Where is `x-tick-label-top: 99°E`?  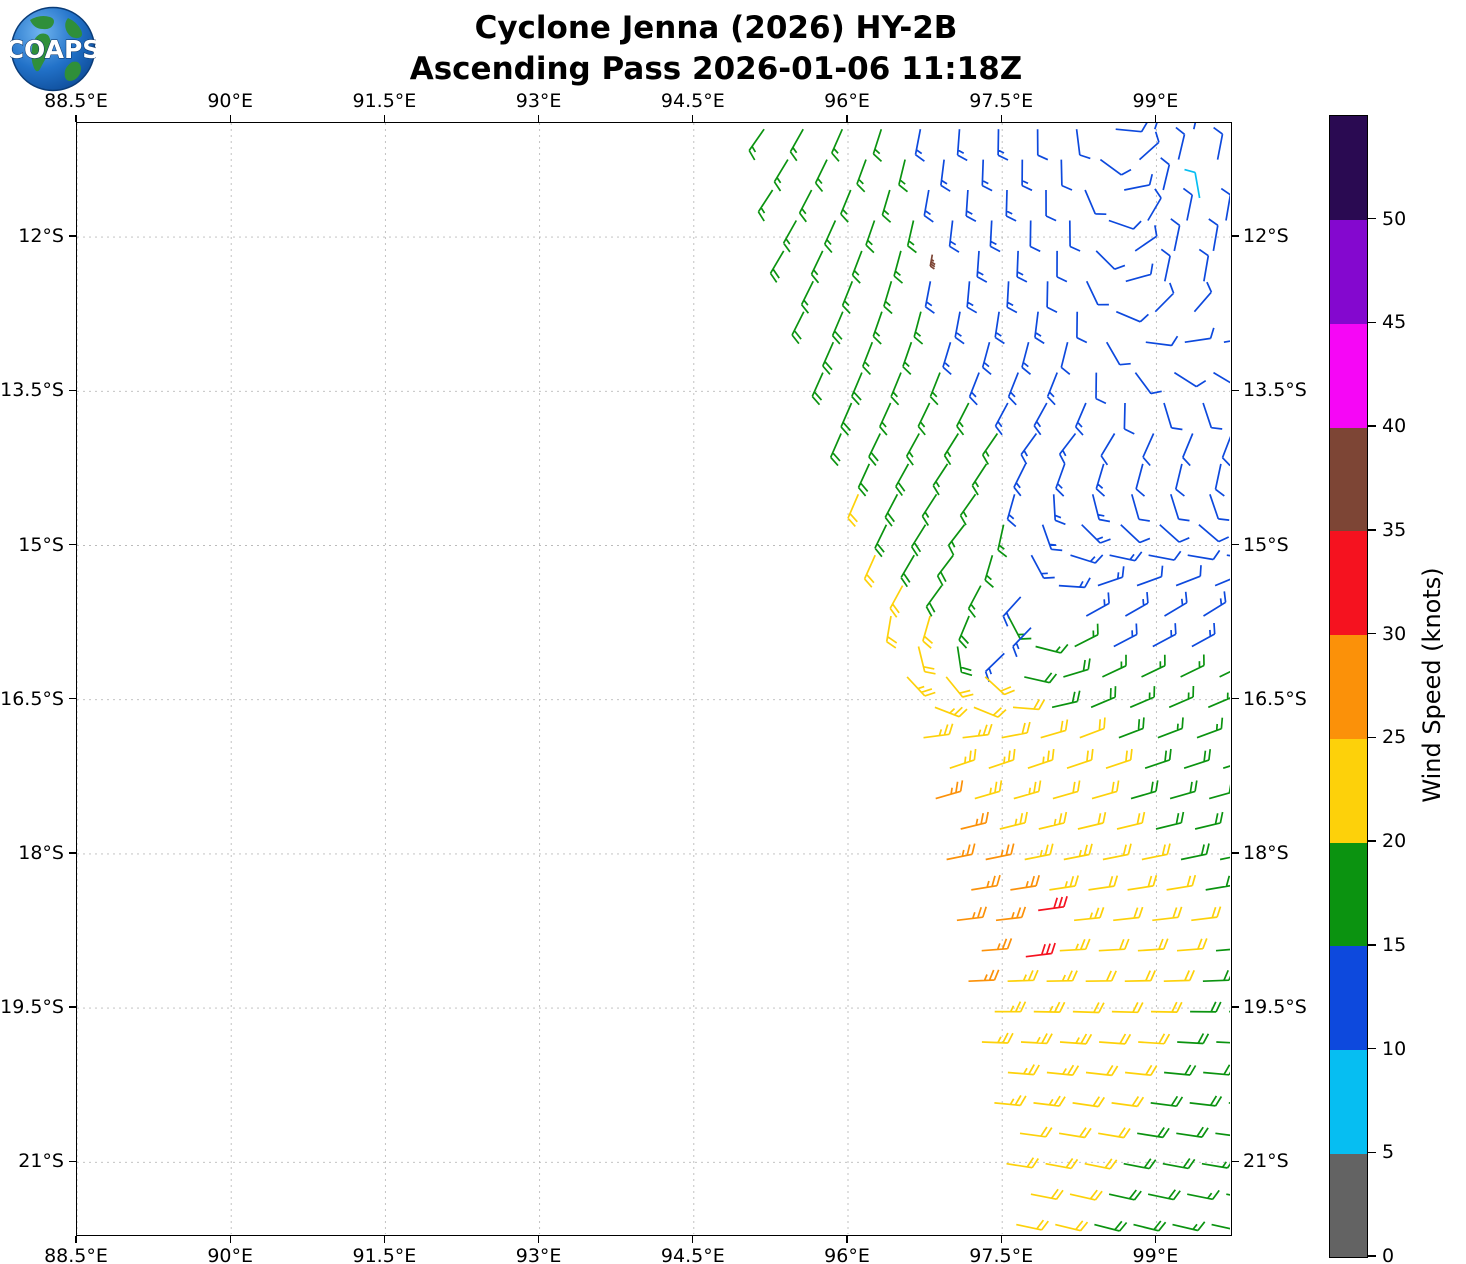
x-tick-label-top: 99°E is located at coordinates (1155, 101).